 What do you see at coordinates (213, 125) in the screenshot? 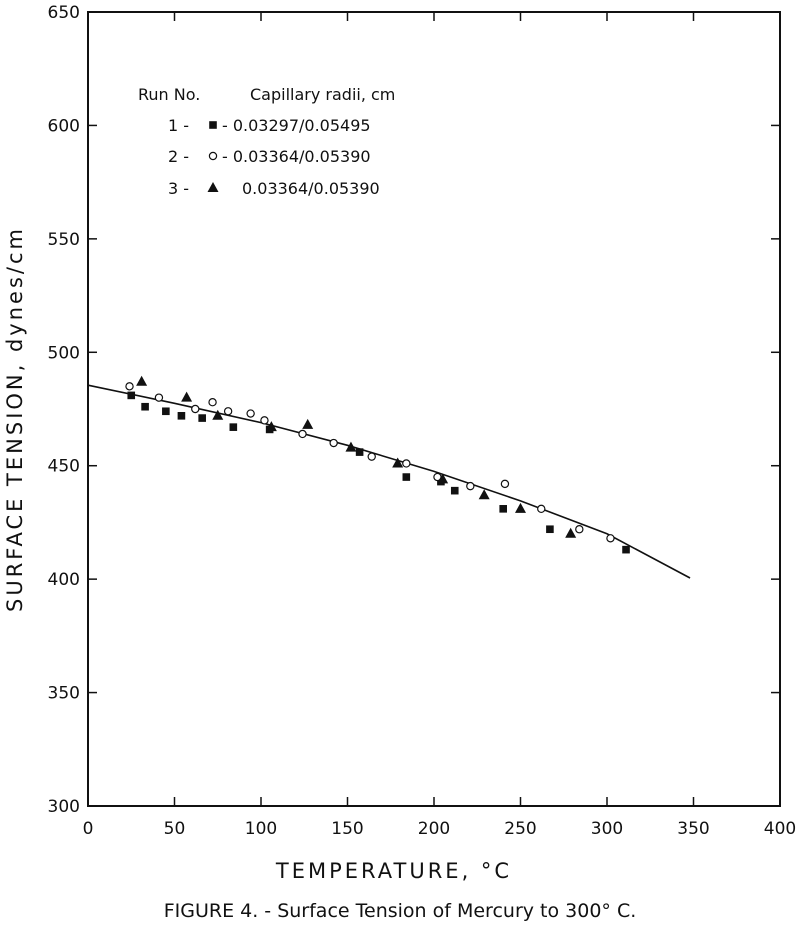
I see `legend-marker-square` at bounding box center [213, 125].